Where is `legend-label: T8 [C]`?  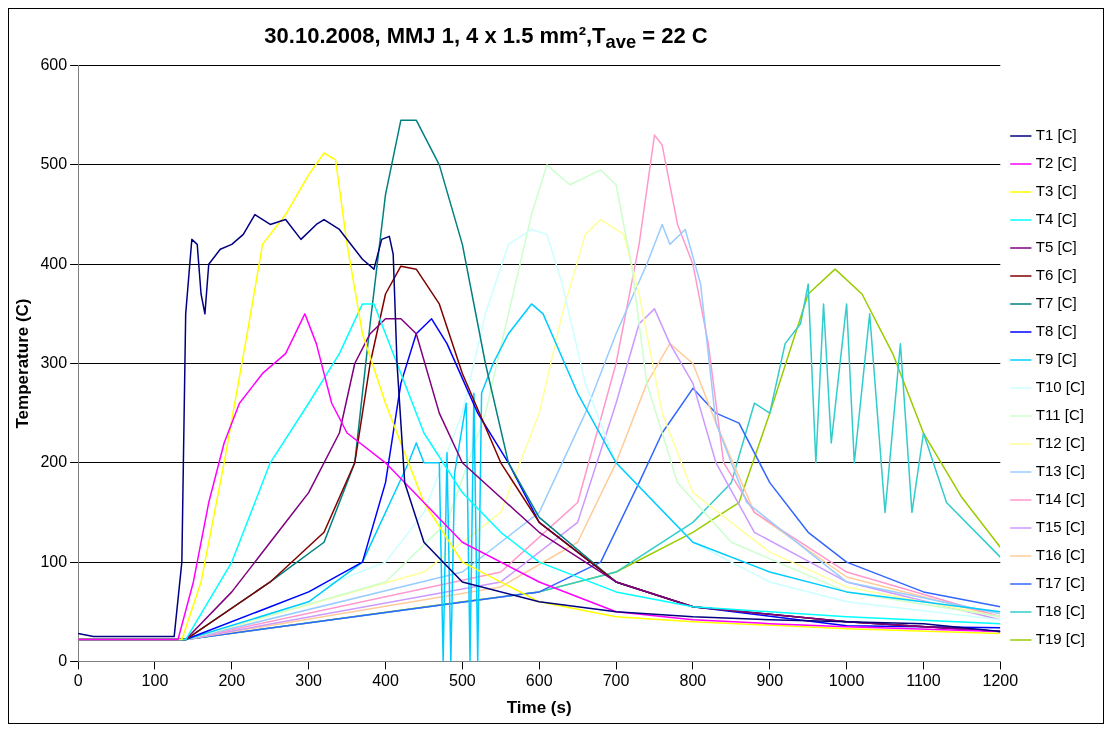 legend-label: T8 [C] is located at coordinates (1056, 331).